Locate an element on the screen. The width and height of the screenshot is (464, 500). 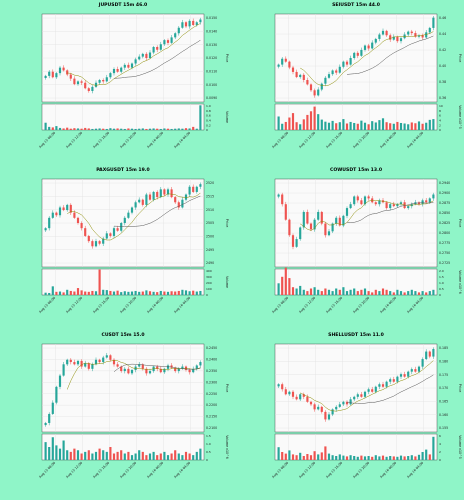
price-tick-label: 2520 is located at coordinates (210, 183).